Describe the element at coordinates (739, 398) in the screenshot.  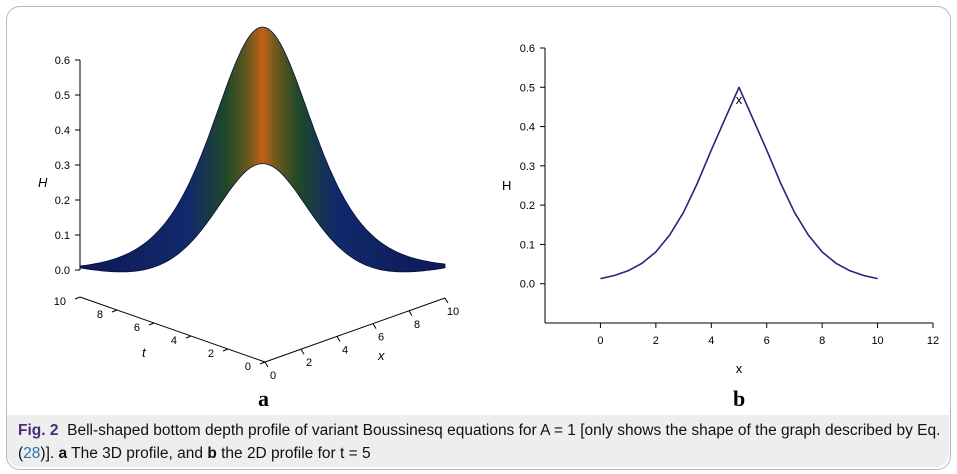
I see `panel-label-b: b` at that location.